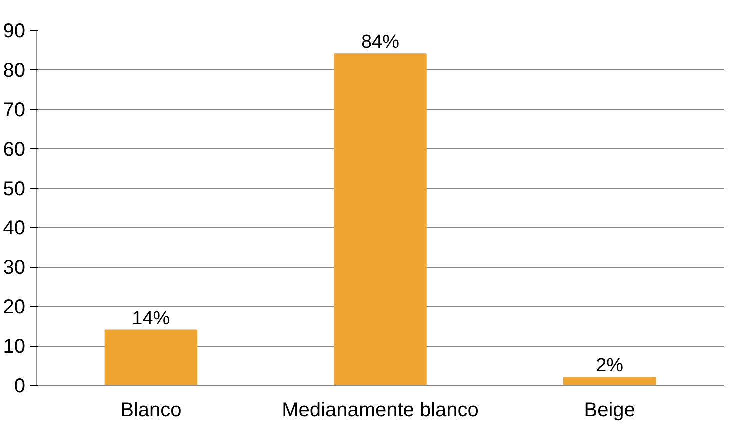 The height and width of the screenshot is (424, 729). Describe the element at coordinates (14, 189) in the screenshot. I see `y-tick-label: 50` at that location.